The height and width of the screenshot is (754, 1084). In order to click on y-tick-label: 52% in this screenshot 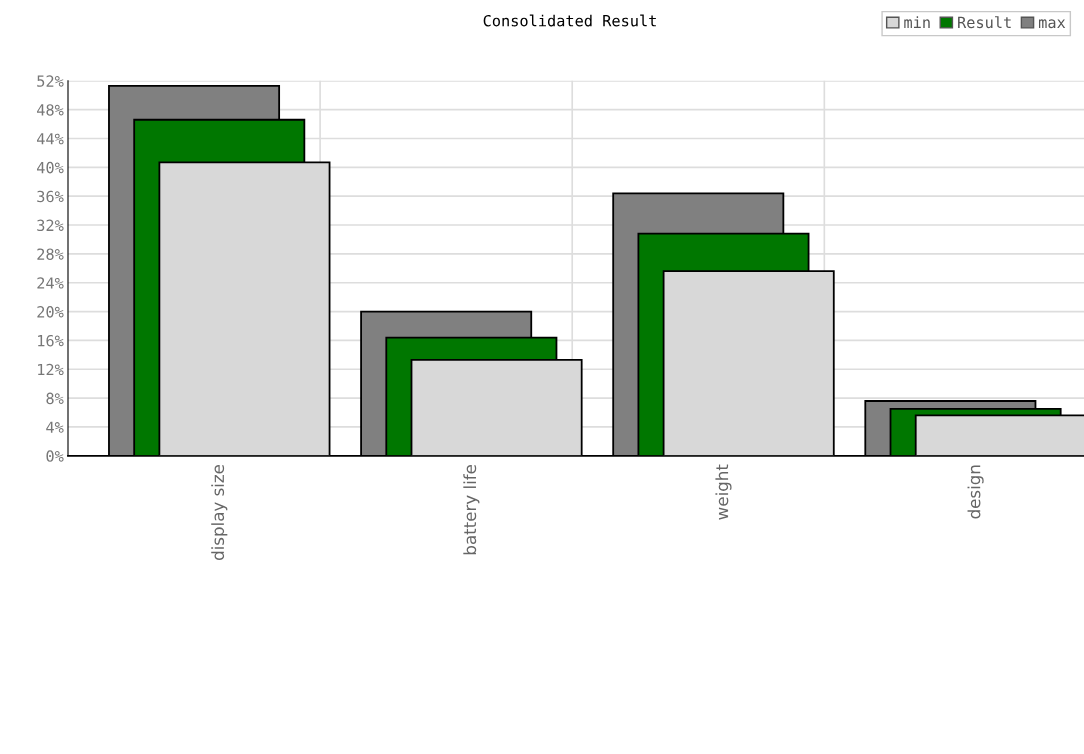, I will do `click(50, 81)`.